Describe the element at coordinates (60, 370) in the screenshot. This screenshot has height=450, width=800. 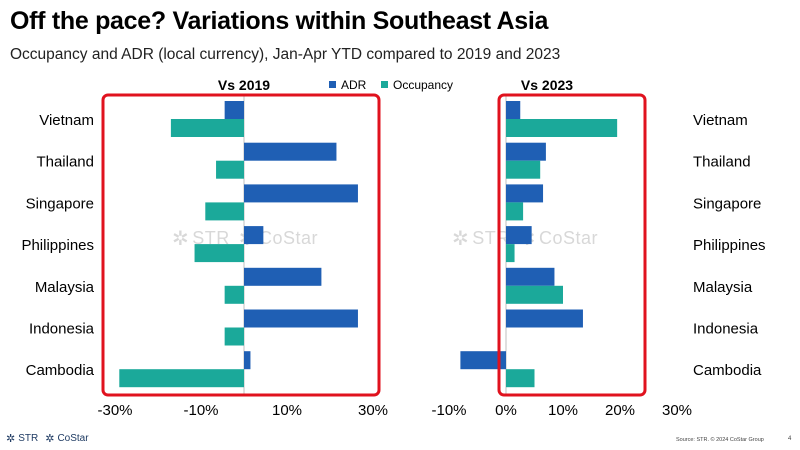
I see `category-label-left: Cambodia` at that location.